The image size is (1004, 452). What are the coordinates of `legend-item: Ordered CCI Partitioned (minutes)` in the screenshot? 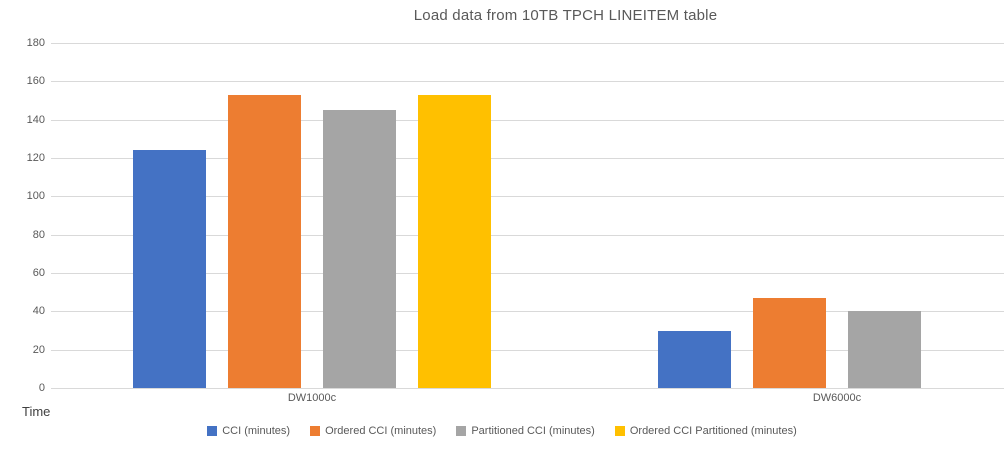 It's located at (705, 431).